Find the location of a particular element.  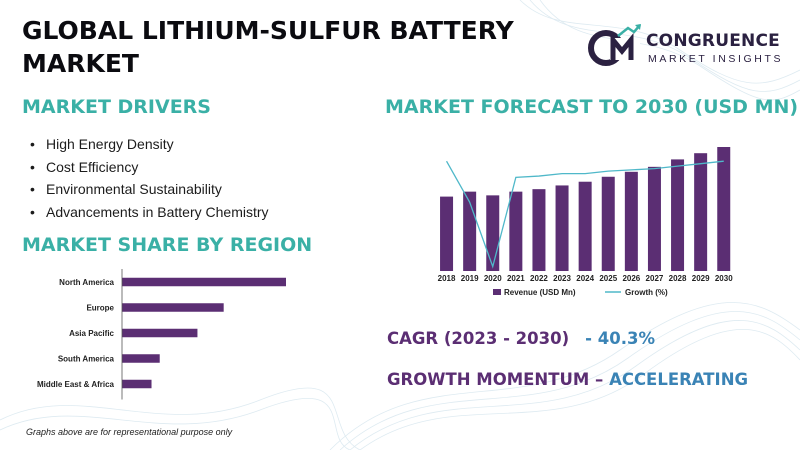

year-label: 2029 is located at coordinates (701, 278).